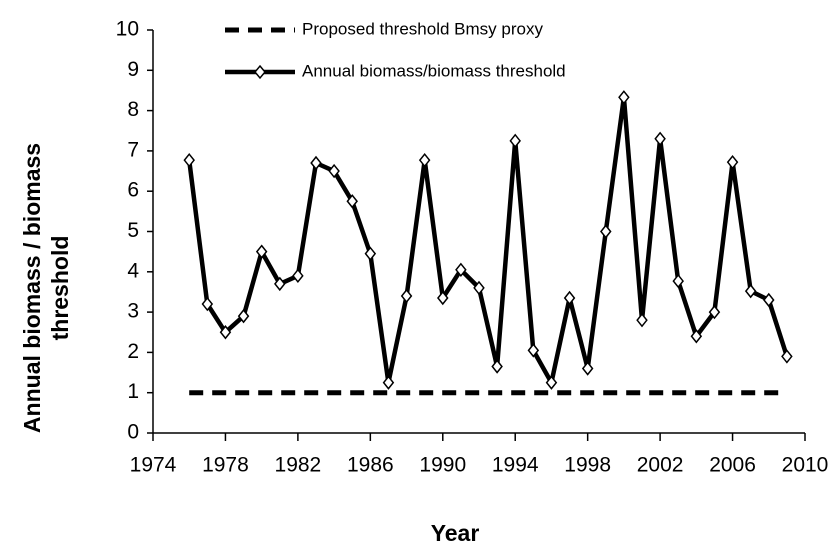  Describe the element at coordinates (434, 70) in the screenshot. I see `legend-label: Annual biomass/biomass threshold` at that location.